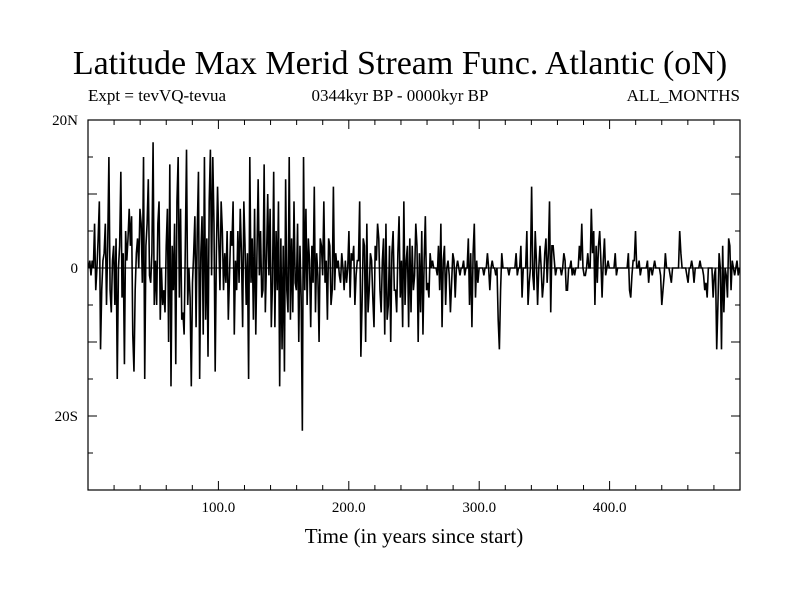 The width and height of the screenshot is (800, 600). I want to click on x-tick-label: 400.0, so click(610, 508).